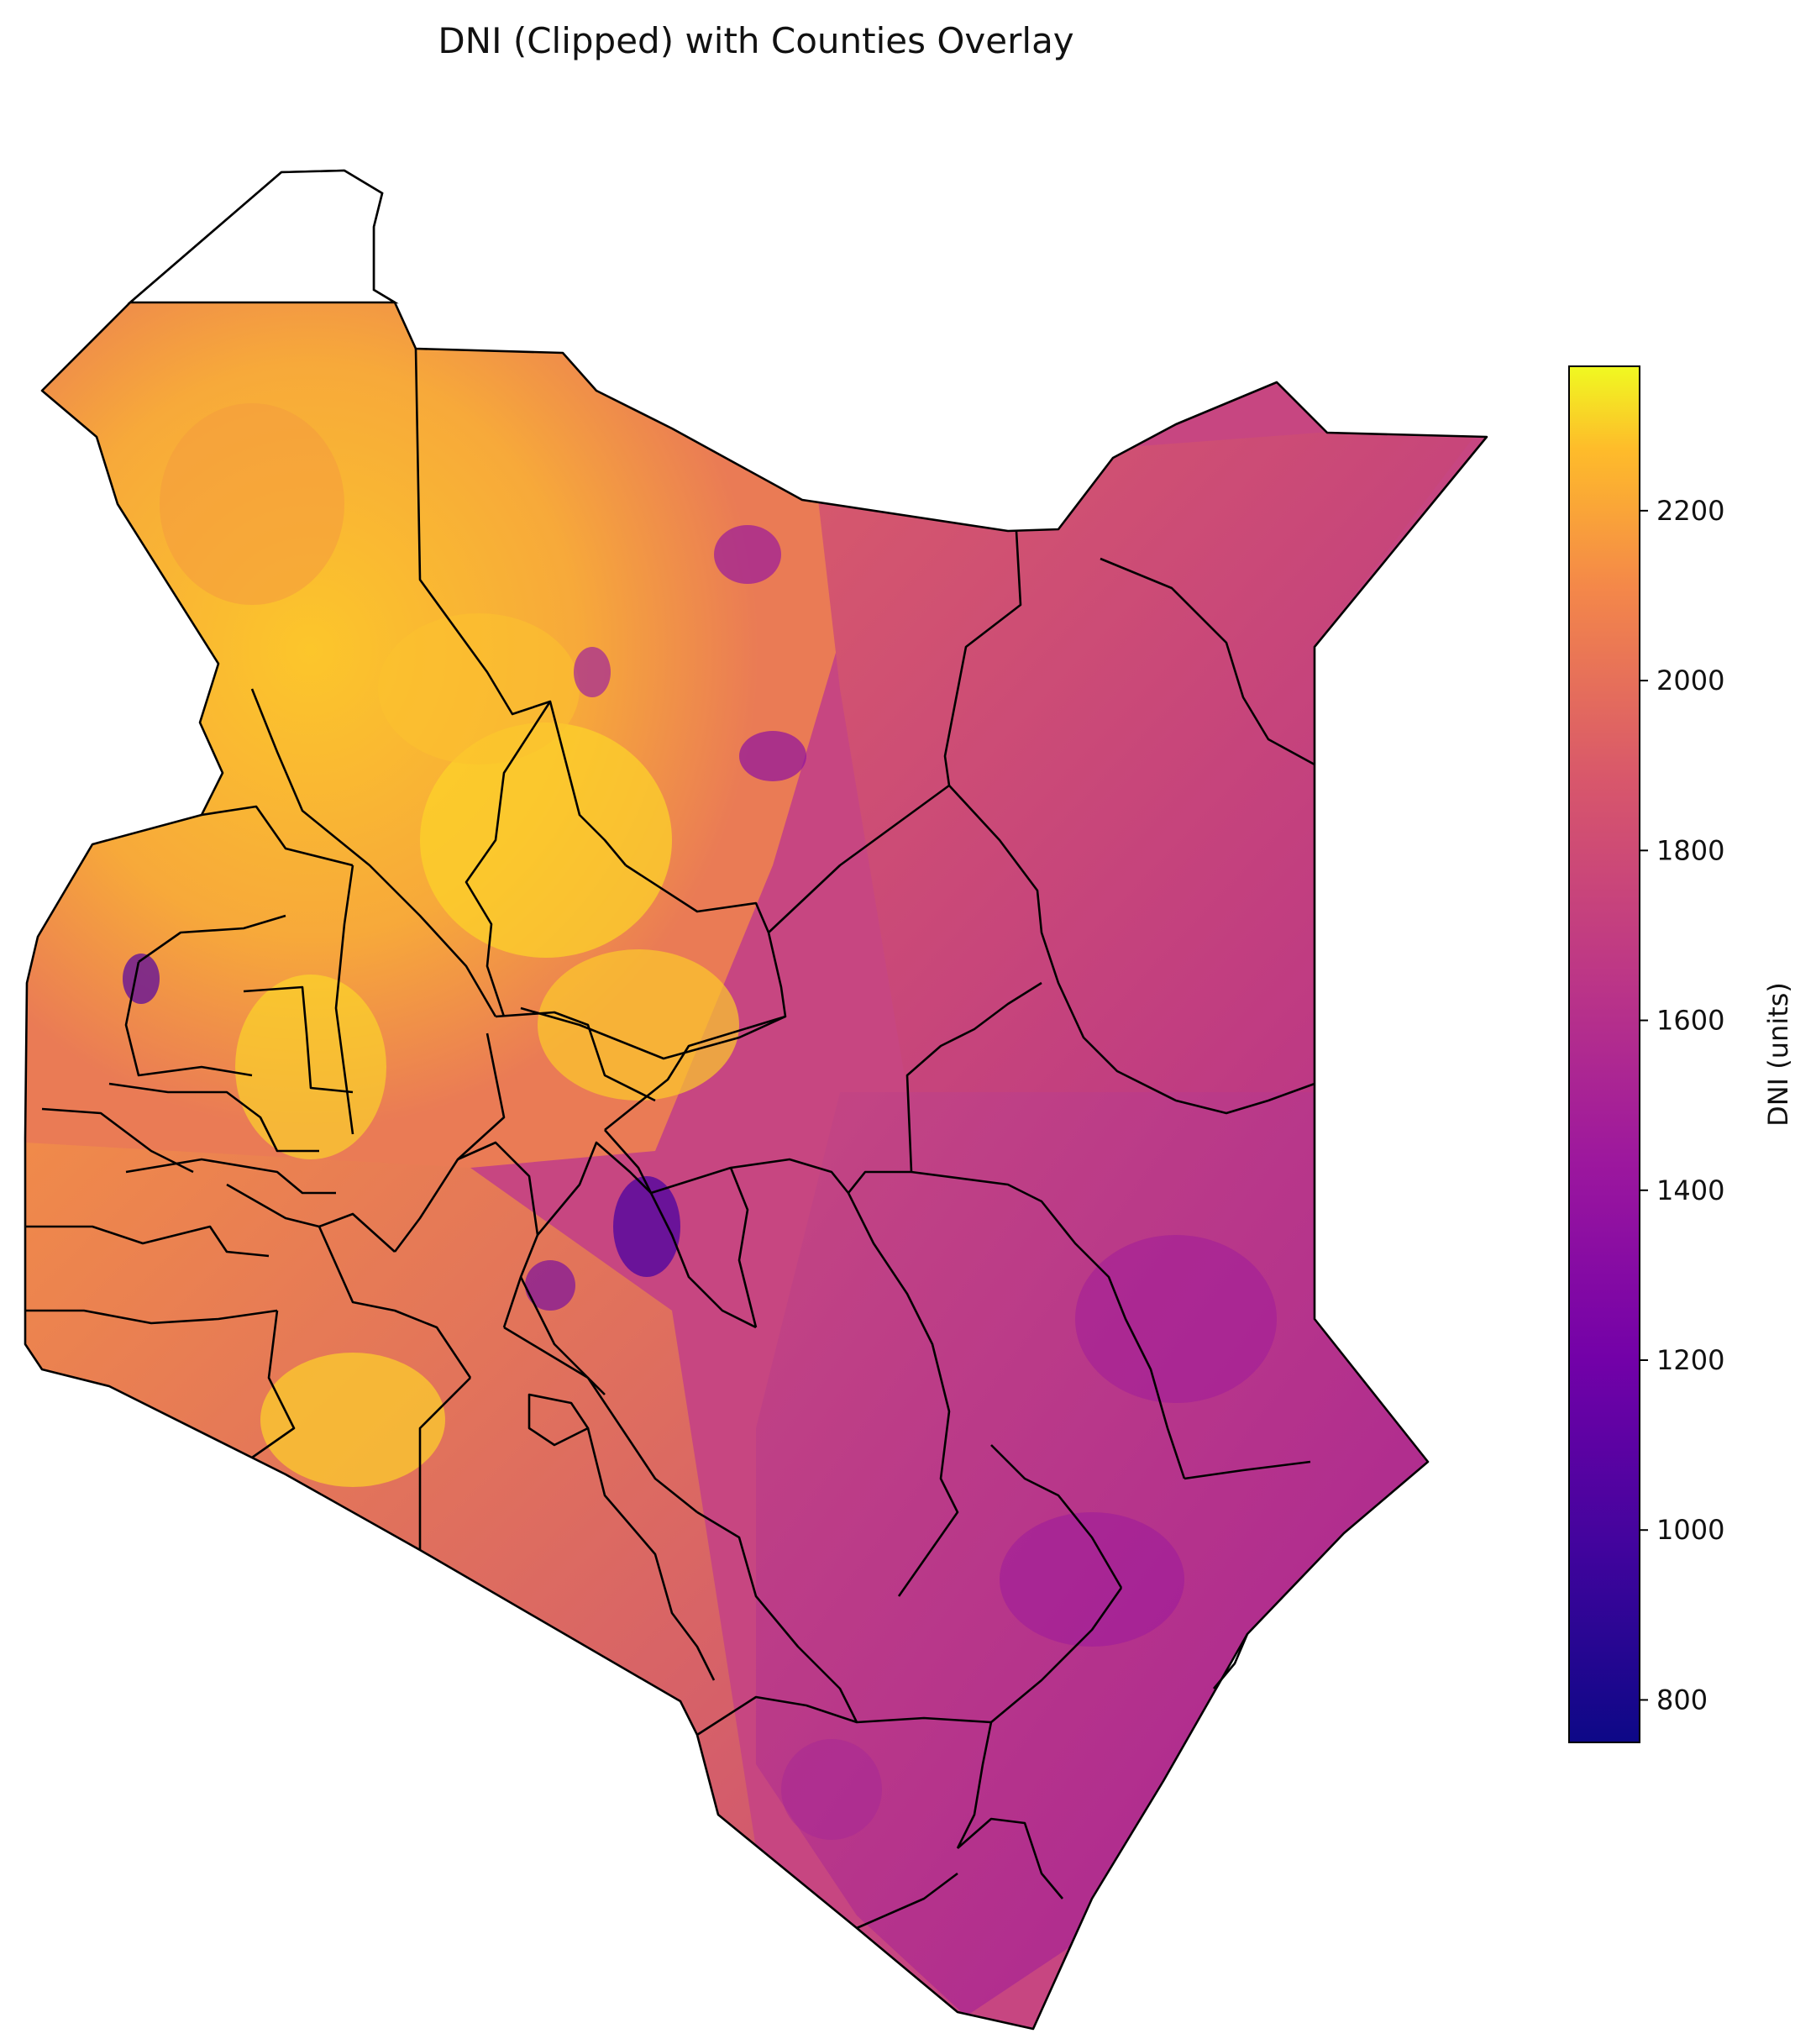  What do you see at coordinates (1690, 1360) in the screenshot?
I see `colorbar-tick-label: 1200` at bounding box center [1690, 1360].